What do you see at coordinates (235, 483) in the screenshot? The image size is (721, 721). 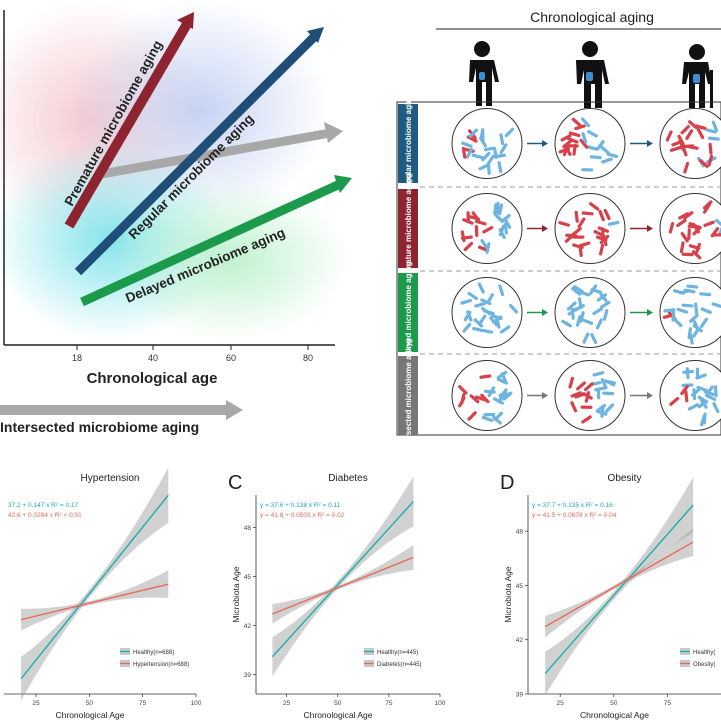 I see `panel-letter: C` at bounding box center [235, 483].